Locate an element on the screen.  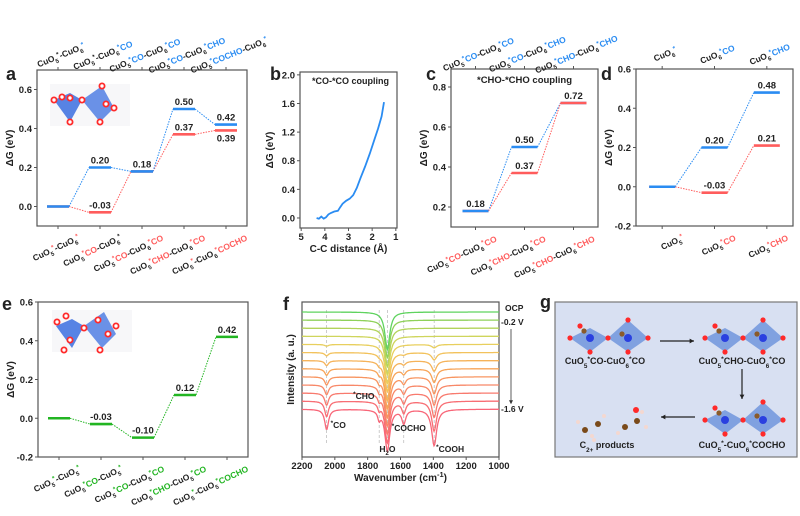
state-label: C2+ products is located at coordinates (607, 447).